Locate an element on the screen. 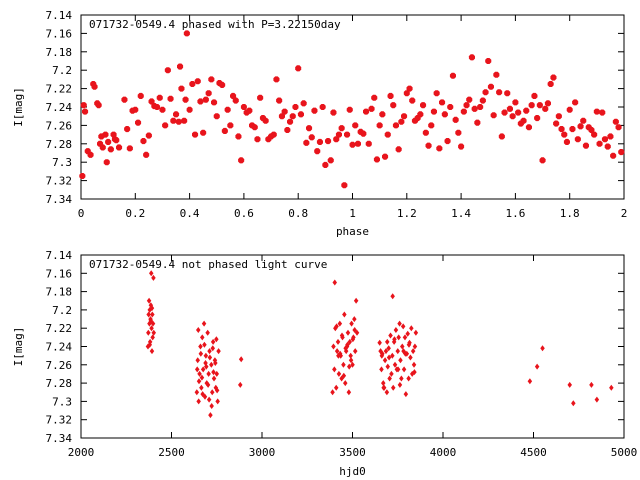 This screenshot has height=480, width=640. x-tick-label: 4000 is located at coordinates (443, 452).